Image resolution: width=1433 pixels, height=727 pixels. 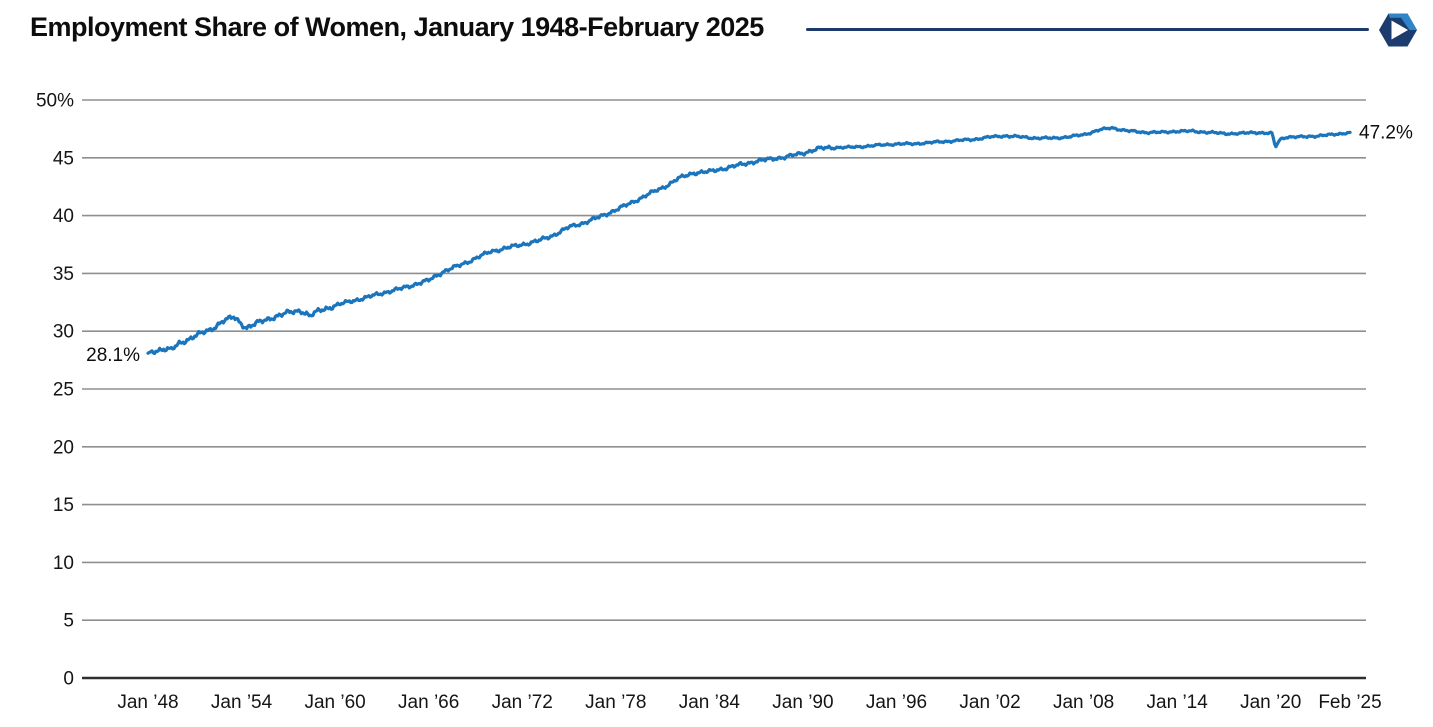 I want to click on x-tick-label: Jan ’08, so click(x=1083, y=702).